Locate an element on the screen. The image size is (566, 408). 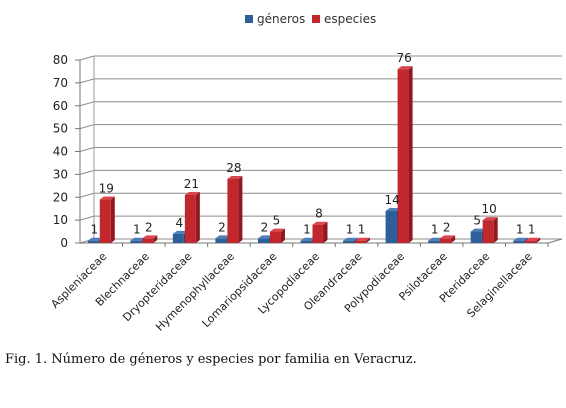
y-tick-label: 30 is located at coordinates (60, 174).